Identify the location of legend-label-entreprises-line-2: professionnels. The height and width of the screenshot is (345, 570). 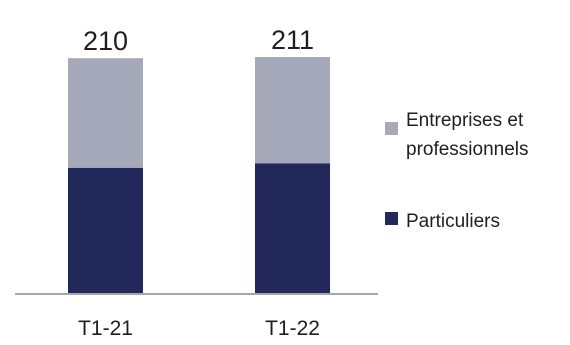
(467, 149).